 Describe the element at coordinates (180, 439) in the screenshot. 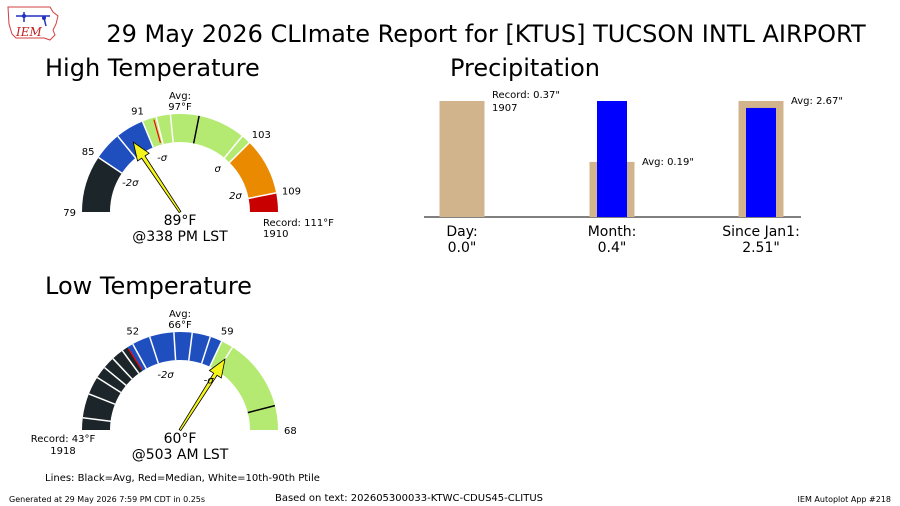

I see `observed-value: 60°F` at that location.